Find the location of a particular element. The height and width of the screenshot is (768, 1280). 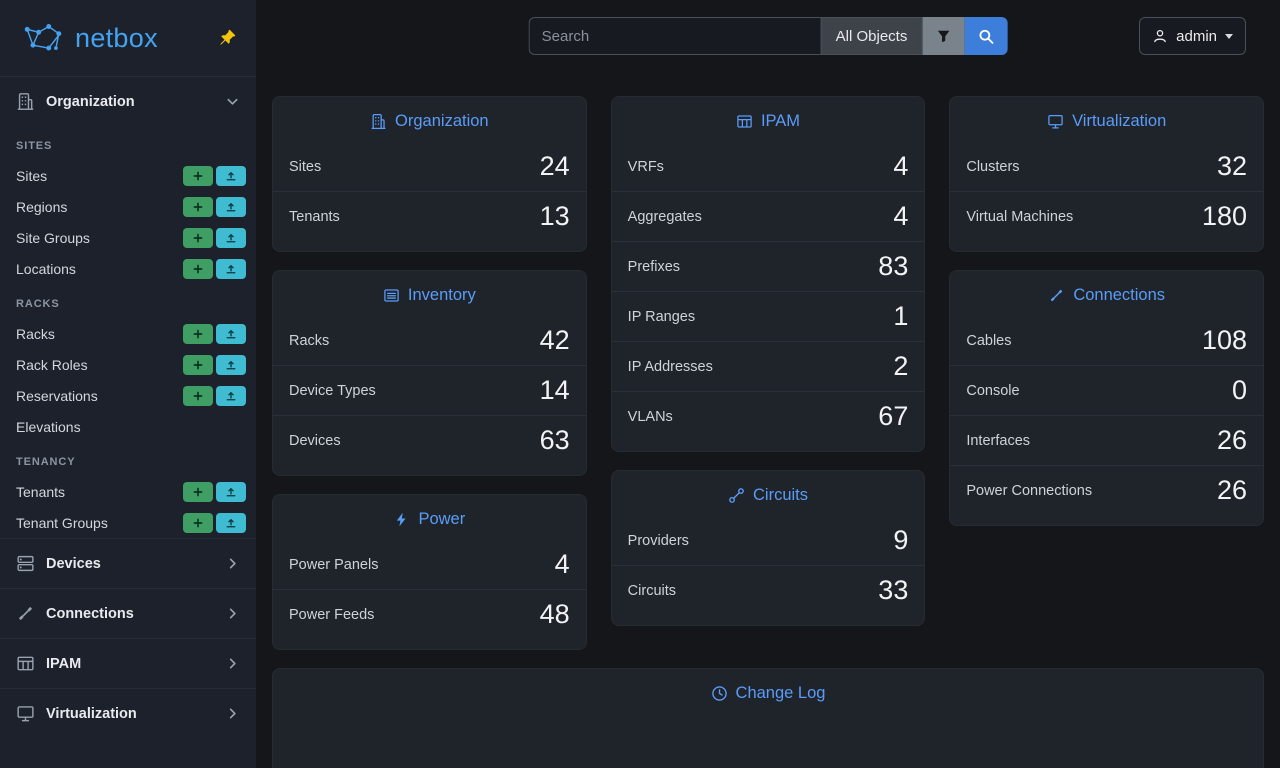

stat-link-vlans: VLANs is located at coordinates (650, 416).